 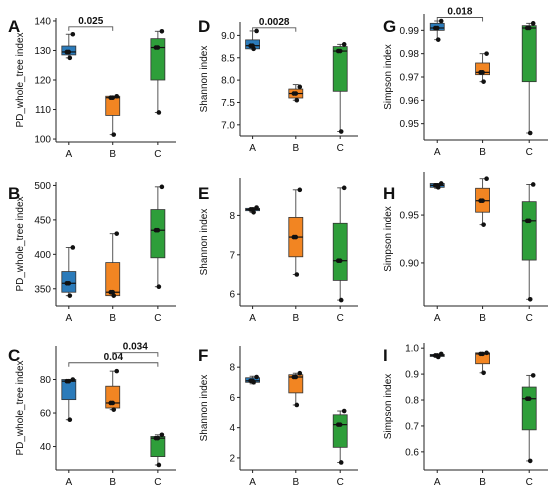 I want to click on p-value-label: 0.0028, so click(x=274, y=22).